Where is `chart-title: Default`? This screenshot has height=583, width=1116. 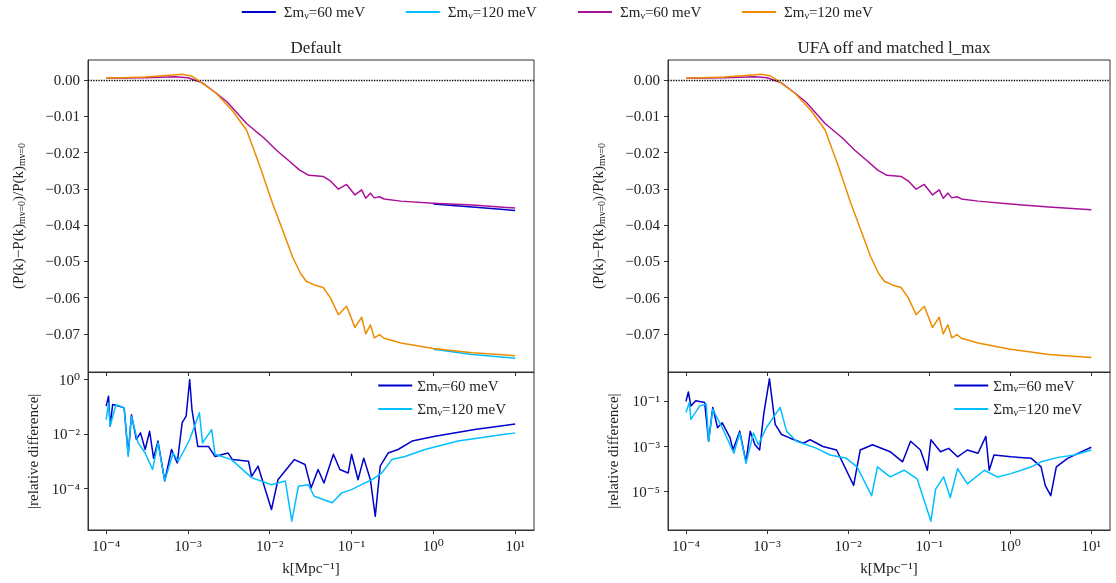
chart-title: Default is located at coordinates (316, 47).